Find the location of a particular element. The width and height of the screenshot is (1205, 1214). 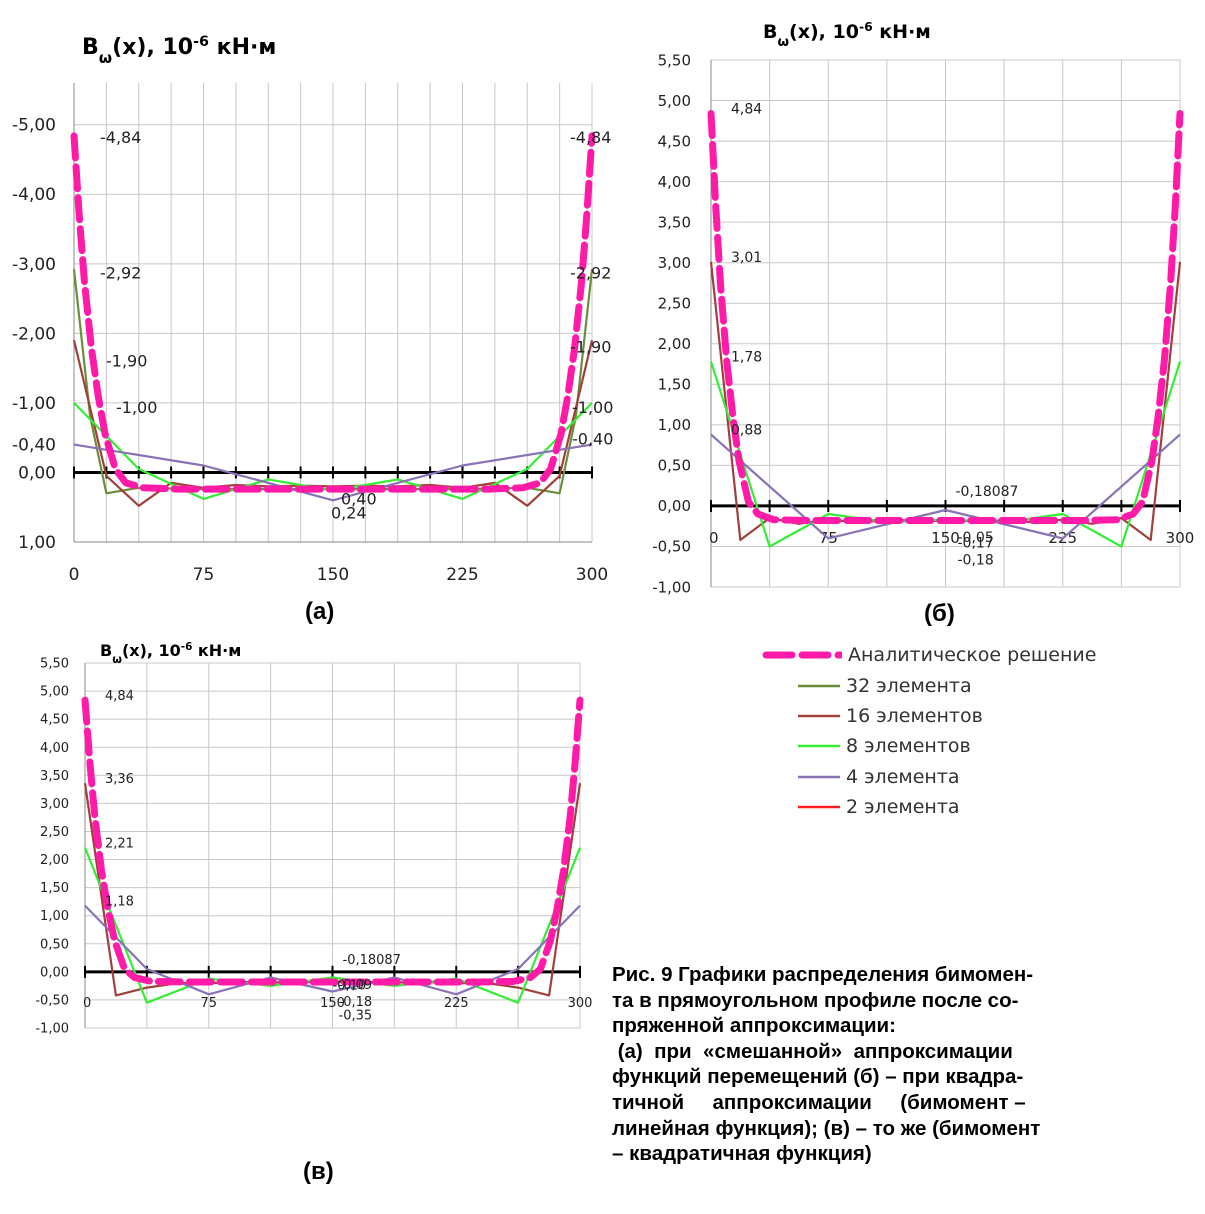

y-tick-label: -1,00 is located at coordinates (671, 587).